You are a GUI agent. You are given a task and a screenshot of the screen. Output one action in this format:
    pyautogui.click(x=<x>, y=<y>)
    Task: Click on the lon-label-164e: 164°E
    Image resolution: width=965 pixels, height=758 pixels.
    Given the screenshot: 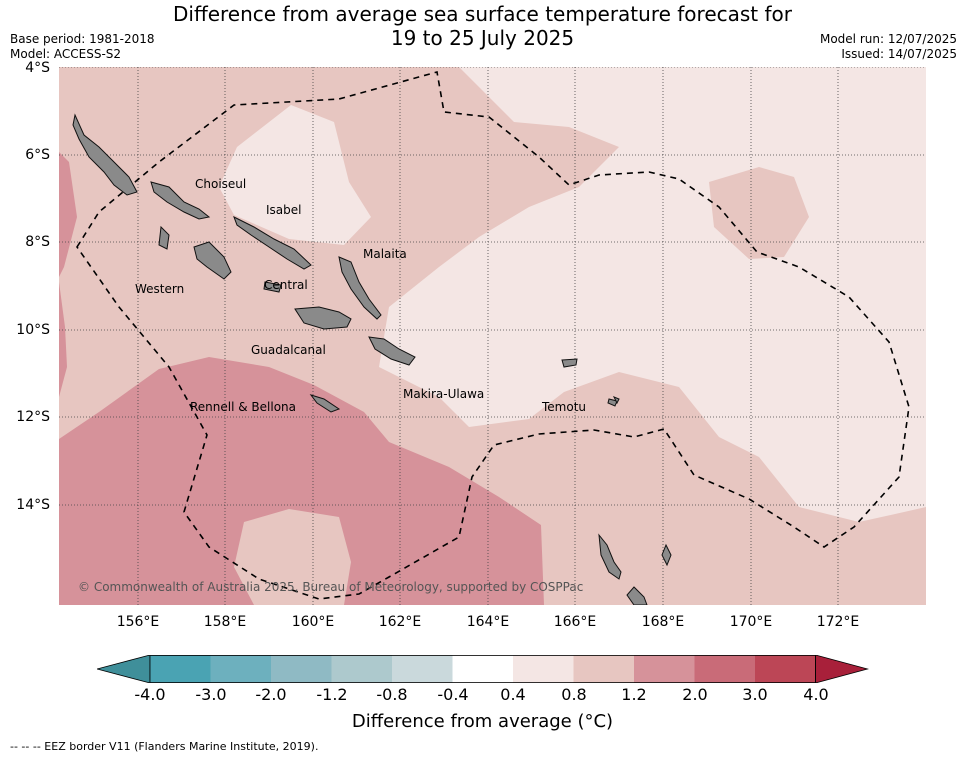 What is the action you would take?
    pyautogui.click(x=488, y=622)
    